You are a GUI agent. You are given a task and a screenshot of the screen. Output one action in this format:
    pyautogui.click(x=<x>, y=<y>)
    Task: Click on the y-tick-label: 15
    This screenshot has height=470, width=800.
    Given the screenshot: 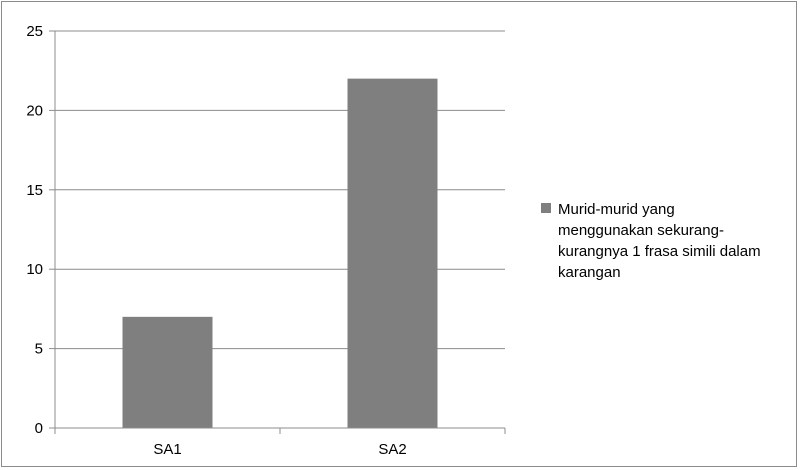 What is the action you would take?
    pyautogui.click(x=34, y=190)
    